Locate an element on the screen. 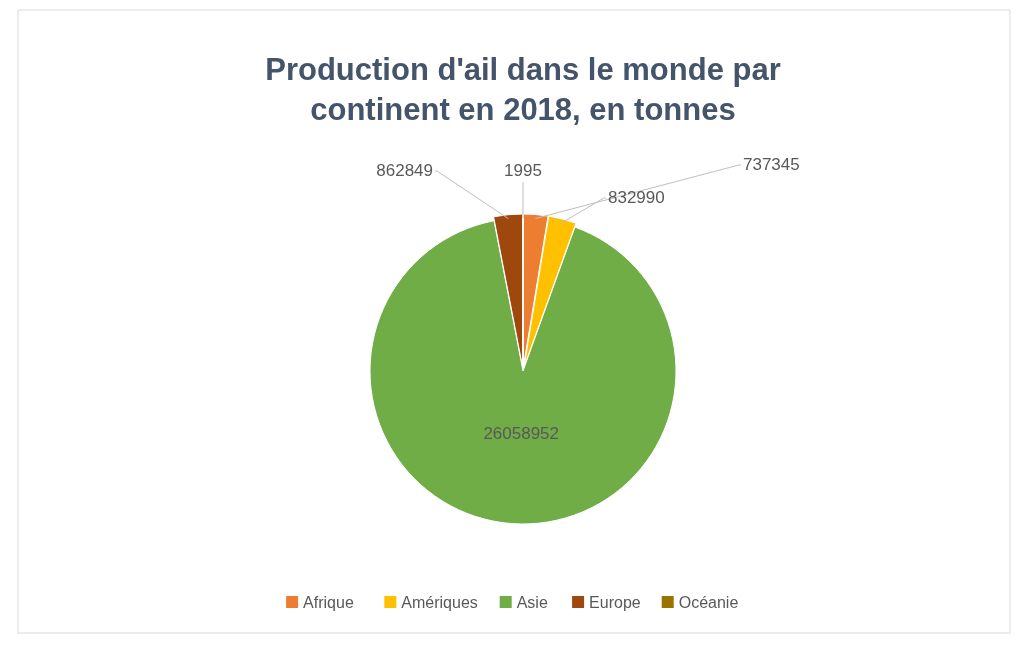 The image size is (1032, 653). data-label: 832990 is located at coordinates (636, 197).